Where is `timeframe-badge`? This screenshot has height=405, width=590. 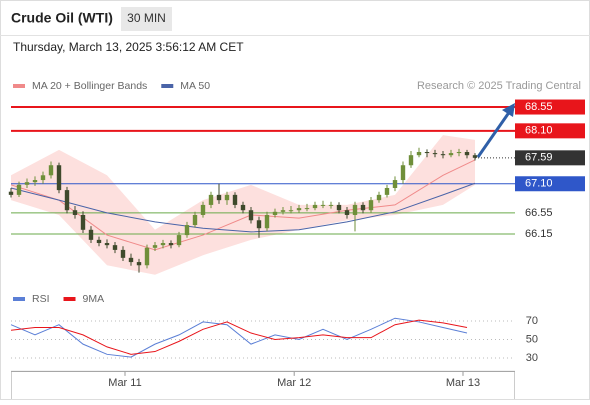
timeframe-badge is located at coordinates (146, 19).